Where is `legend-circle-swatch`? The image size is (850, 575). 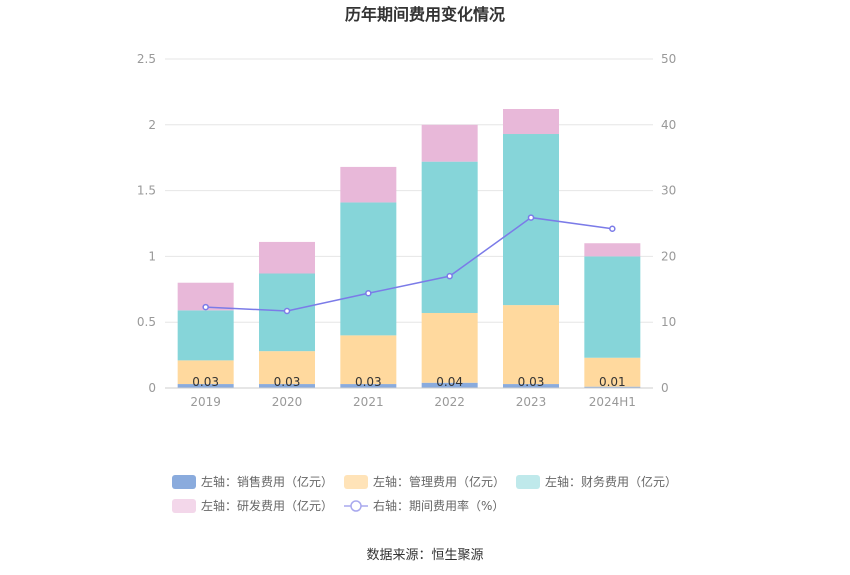
legend-circle-swatch is located at coordinates (356, 506).